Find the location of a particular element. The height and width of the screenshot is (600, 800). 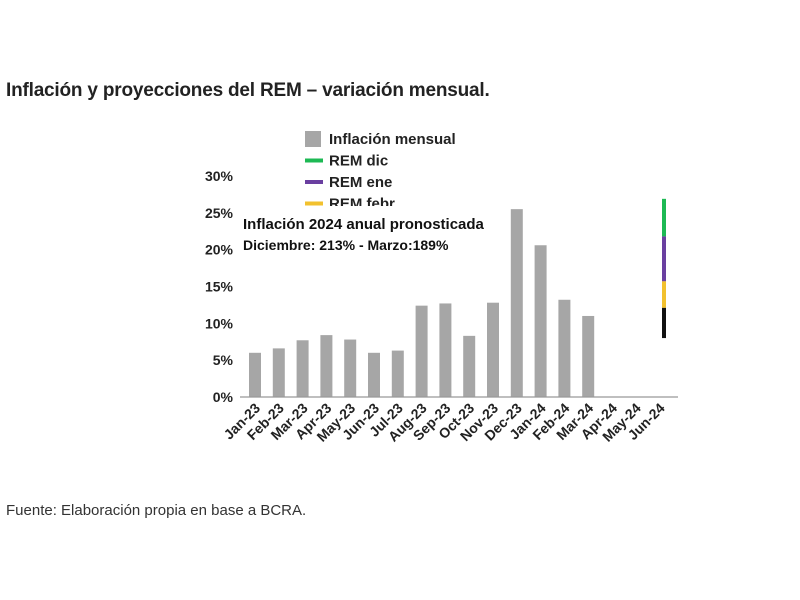

y-tick-label: 5% is located at coordinates (223, 360).